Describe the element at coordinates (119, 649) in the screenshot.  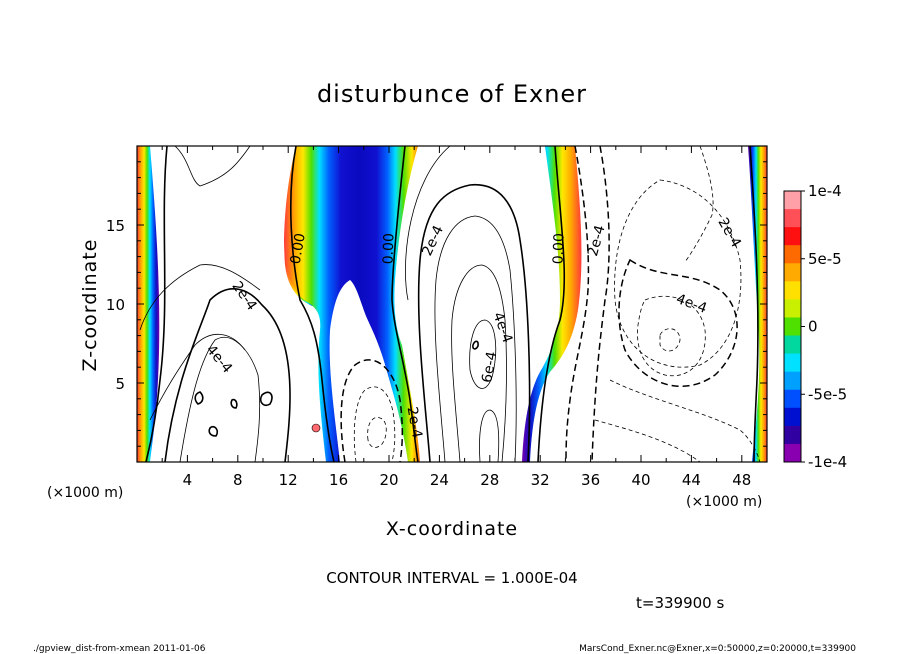
I see `footer-left: ./gpview_dist-from-xmean 2011-01-06` at that location.